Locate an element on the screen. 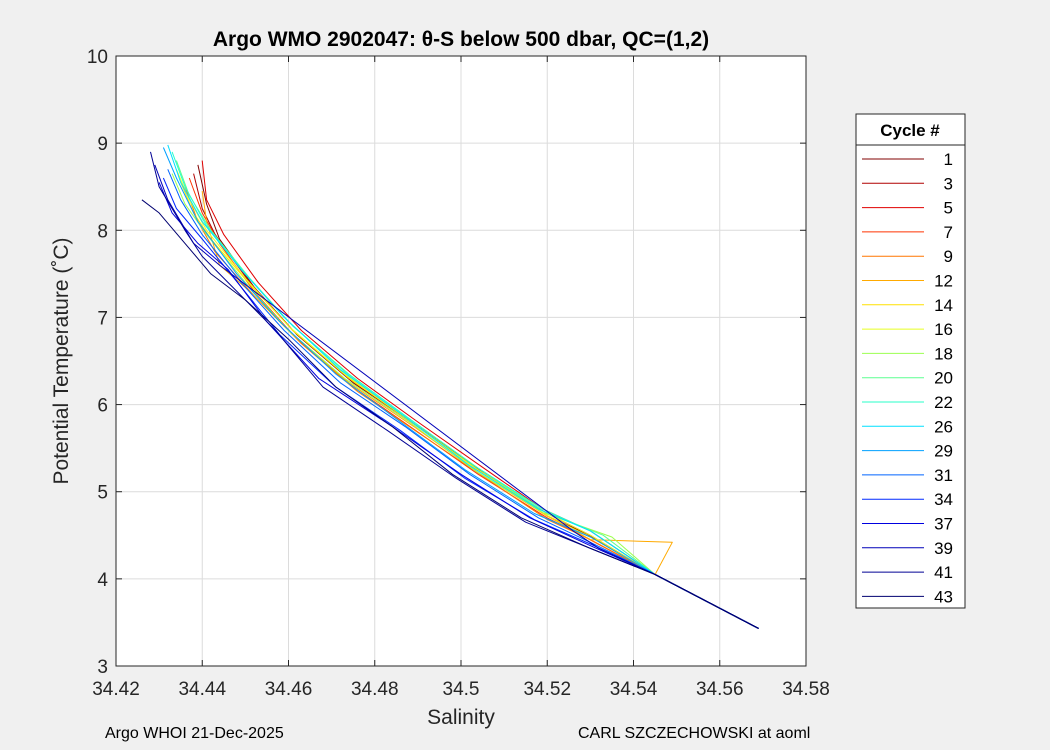 Image resolution: width=1050 pixels, height=750 pixels. y-tick-label: 4 is located at coordinates (102, 580).